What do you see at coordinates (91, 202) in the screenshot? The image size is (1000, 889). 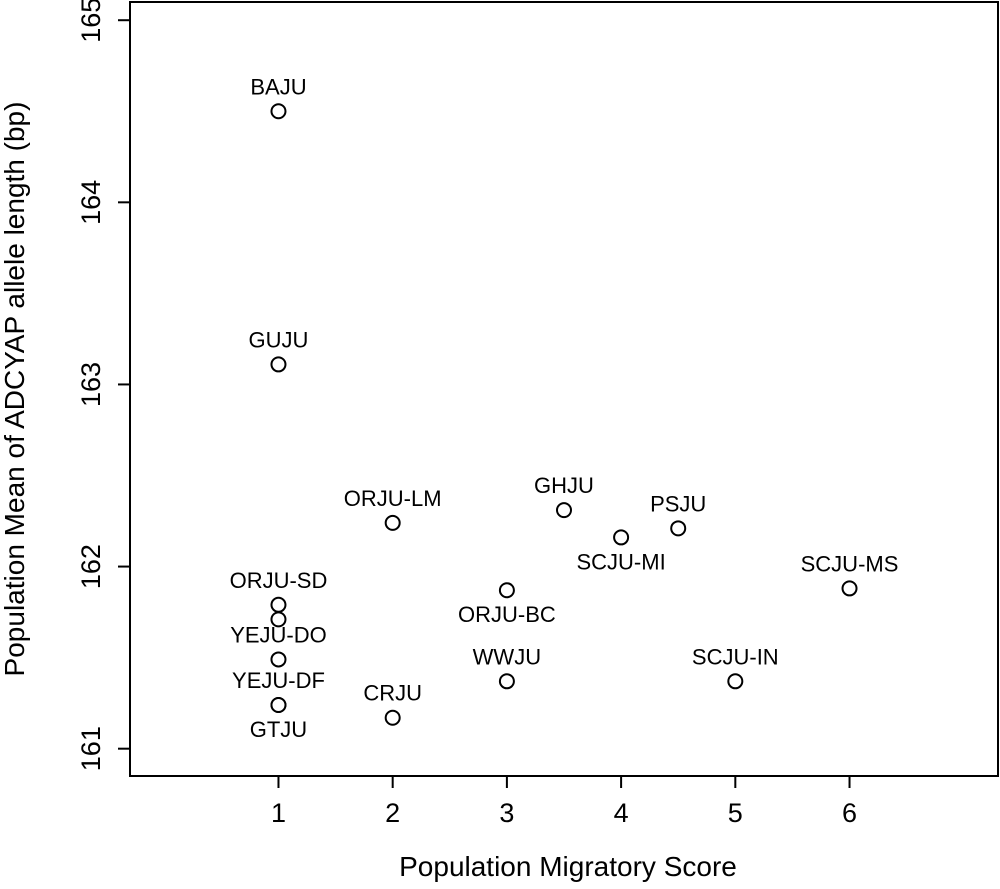 I see `y-tick-label: 164` at bounding box center [91, 202].